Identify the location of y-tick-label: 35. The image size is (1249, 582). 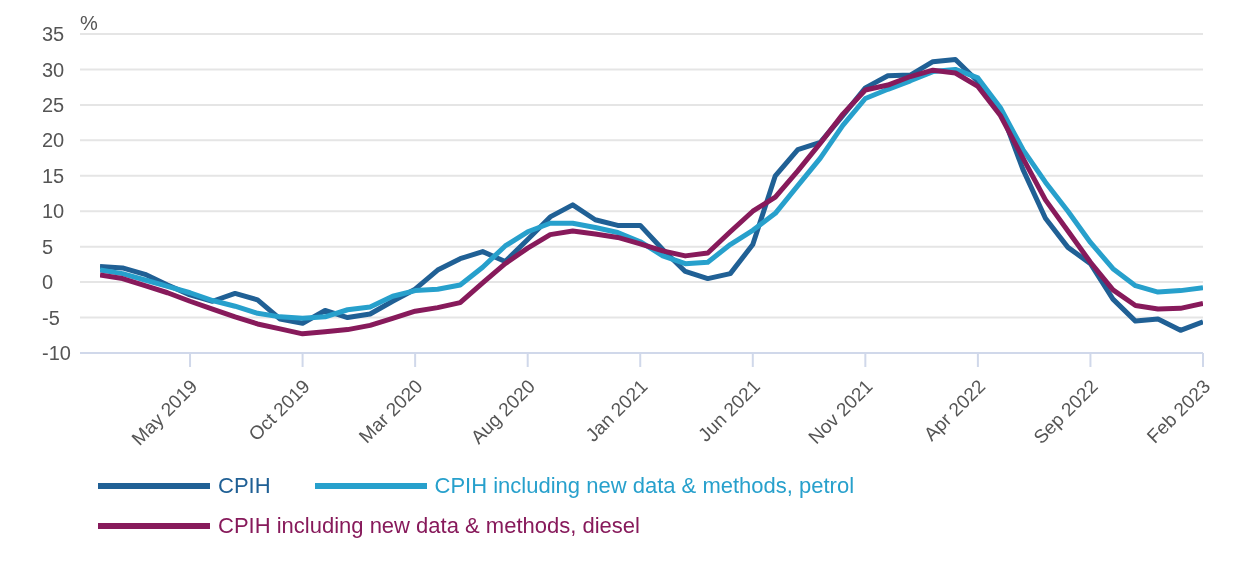
(53, 34).